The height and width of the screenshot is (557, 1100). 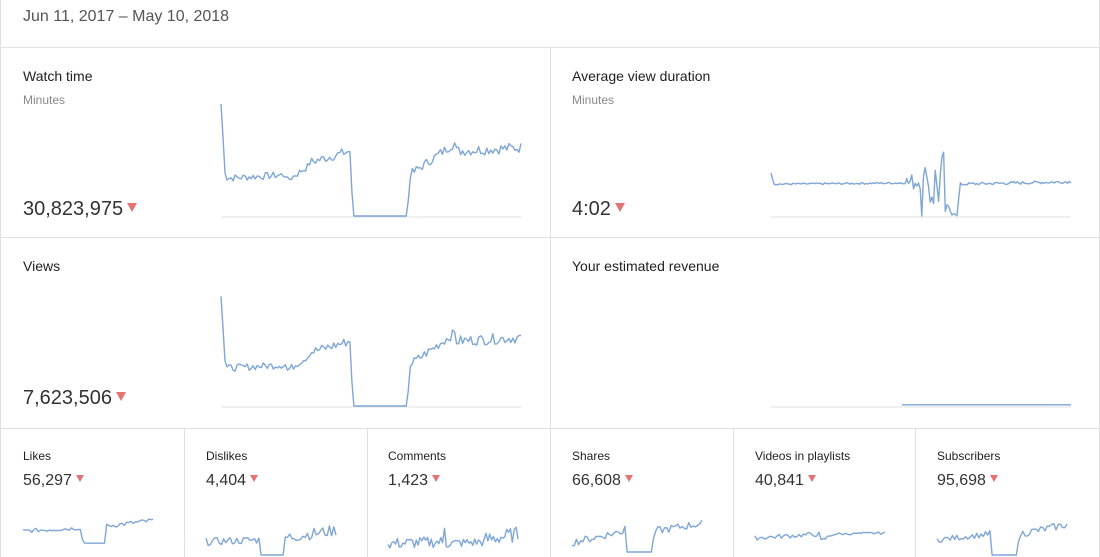 What do you see at coordinates (227, 456) in the screenshot?
I see `card-title: Dislikes` at bounding box center [227, 456].